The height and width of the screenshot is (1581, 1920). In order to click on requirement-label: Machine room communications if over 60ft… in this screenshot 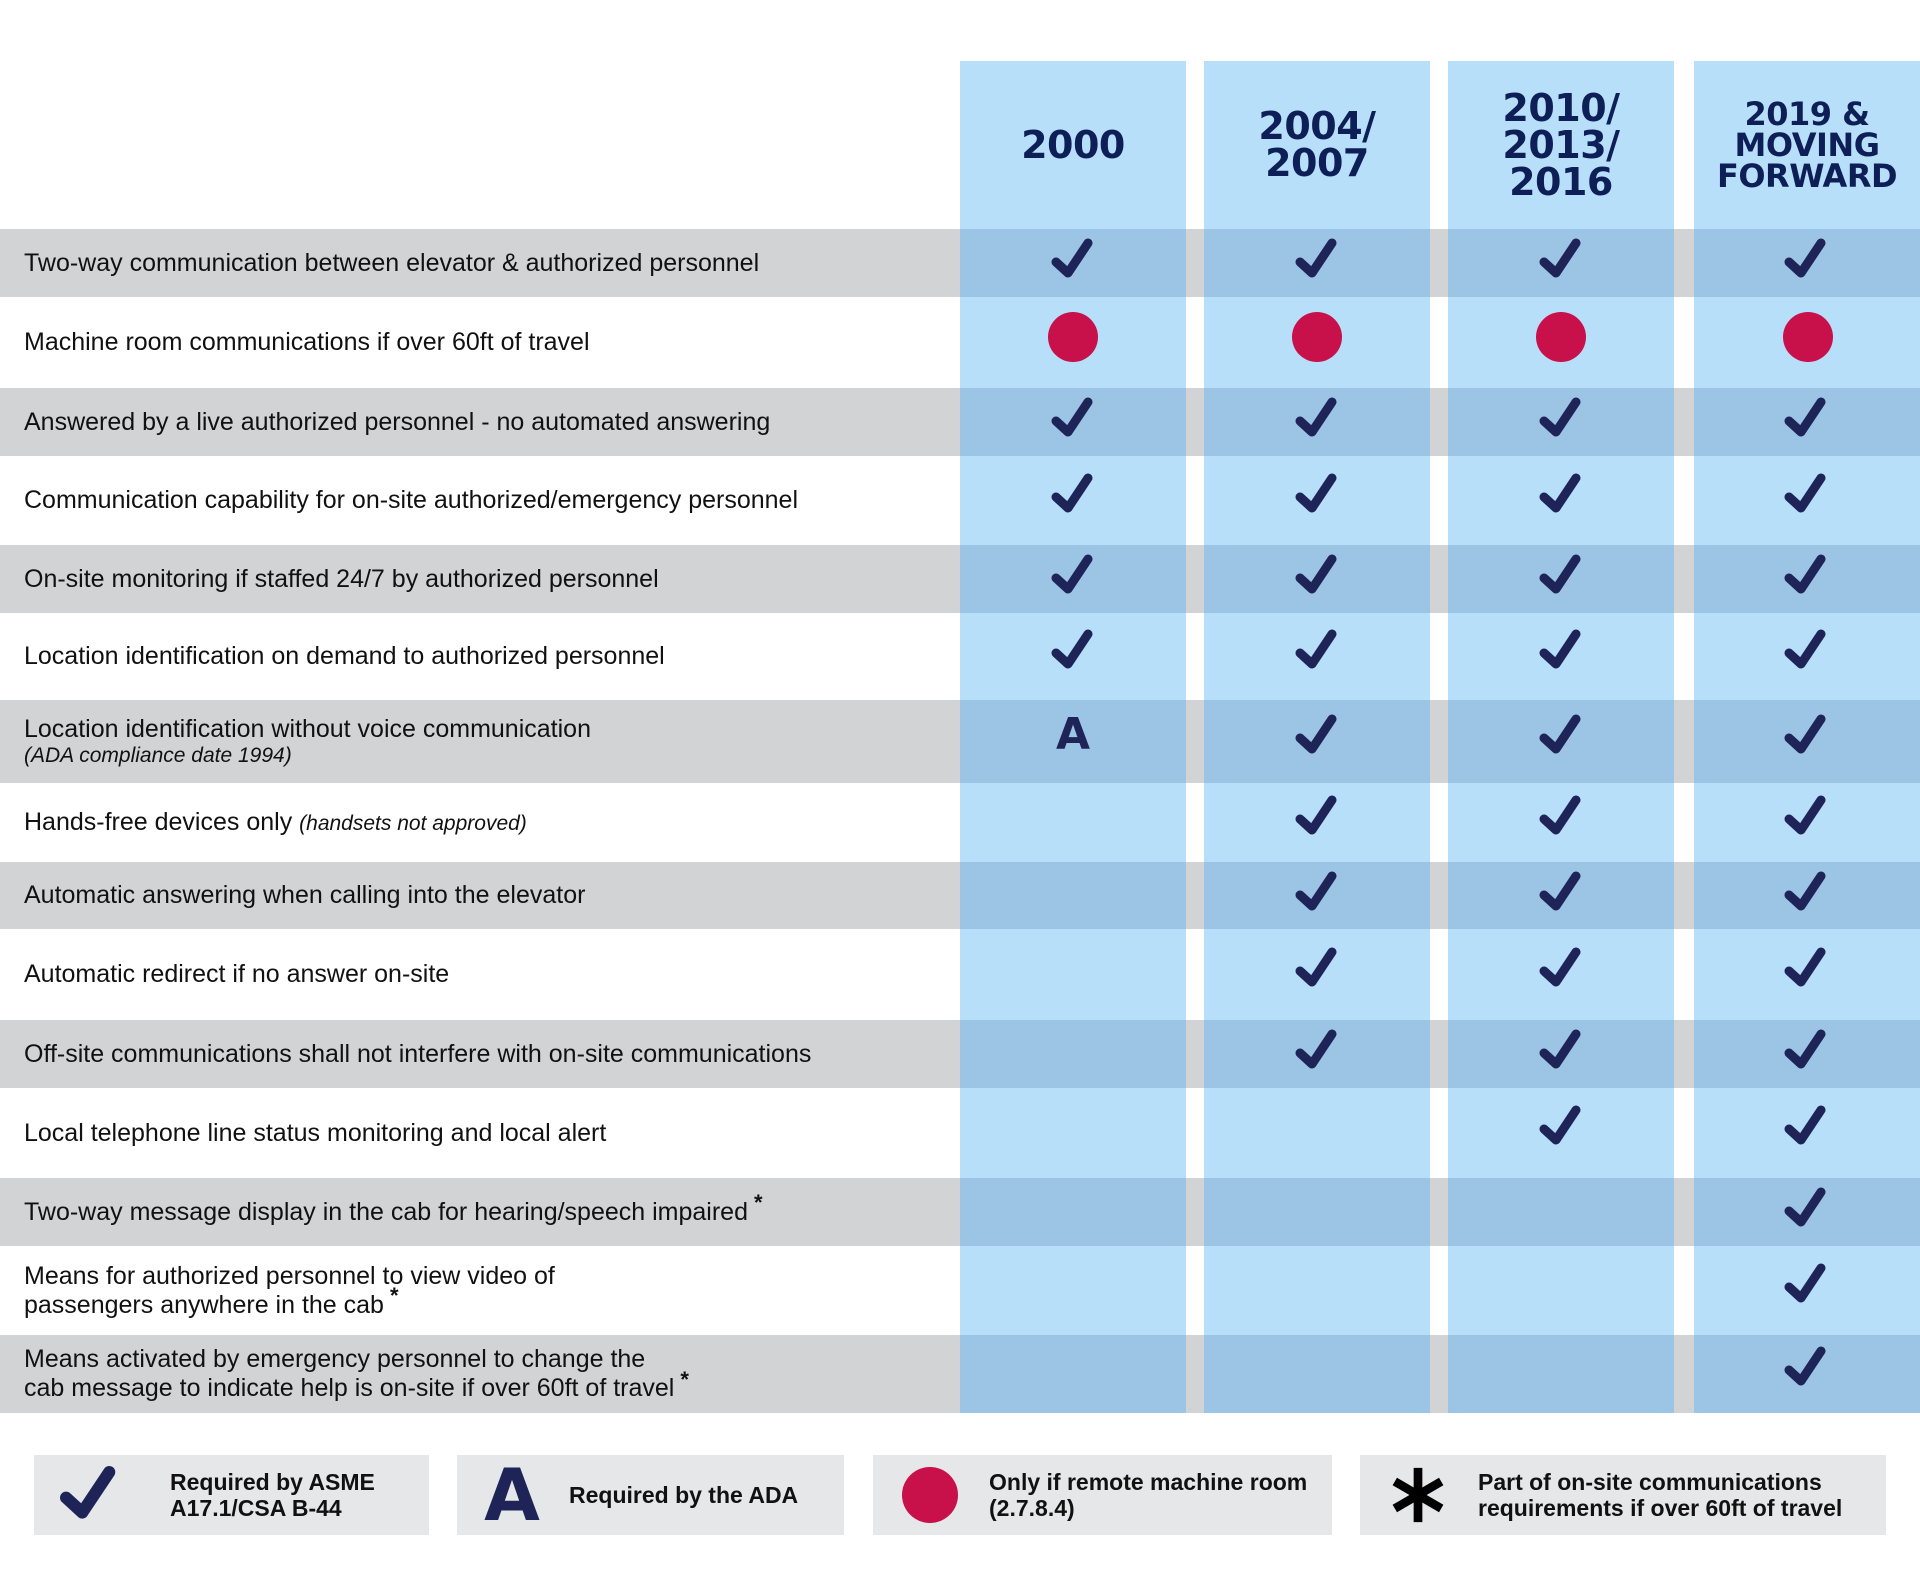, I will do `click(307, 342)`.